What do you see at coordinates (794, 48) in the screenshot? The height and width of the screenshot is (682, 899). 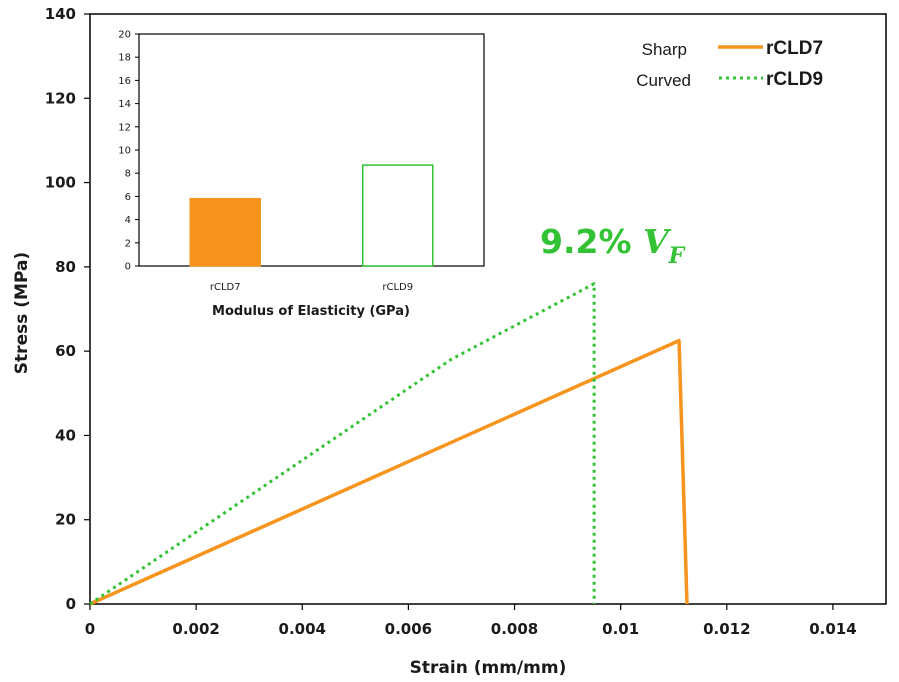 I see `legend-label-rcld7: rCLD7` at bounding box center [794, 48].